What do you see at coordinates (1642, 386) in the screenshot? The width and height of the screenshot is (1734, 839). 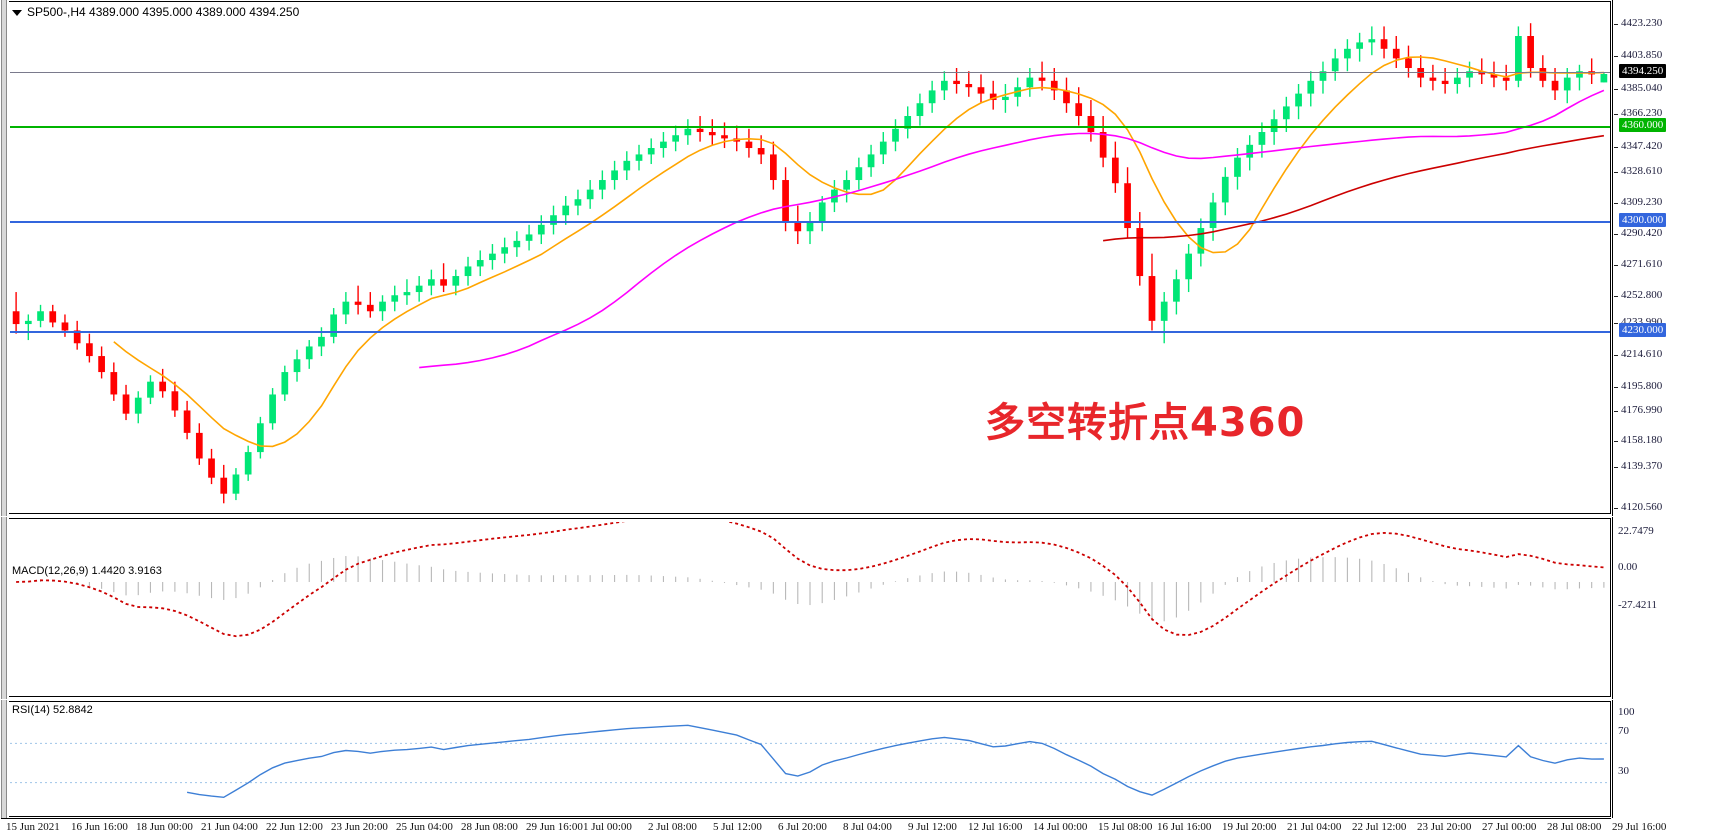 I see `price-axis-label: 4195.800` at bounding box center [1642, 386].